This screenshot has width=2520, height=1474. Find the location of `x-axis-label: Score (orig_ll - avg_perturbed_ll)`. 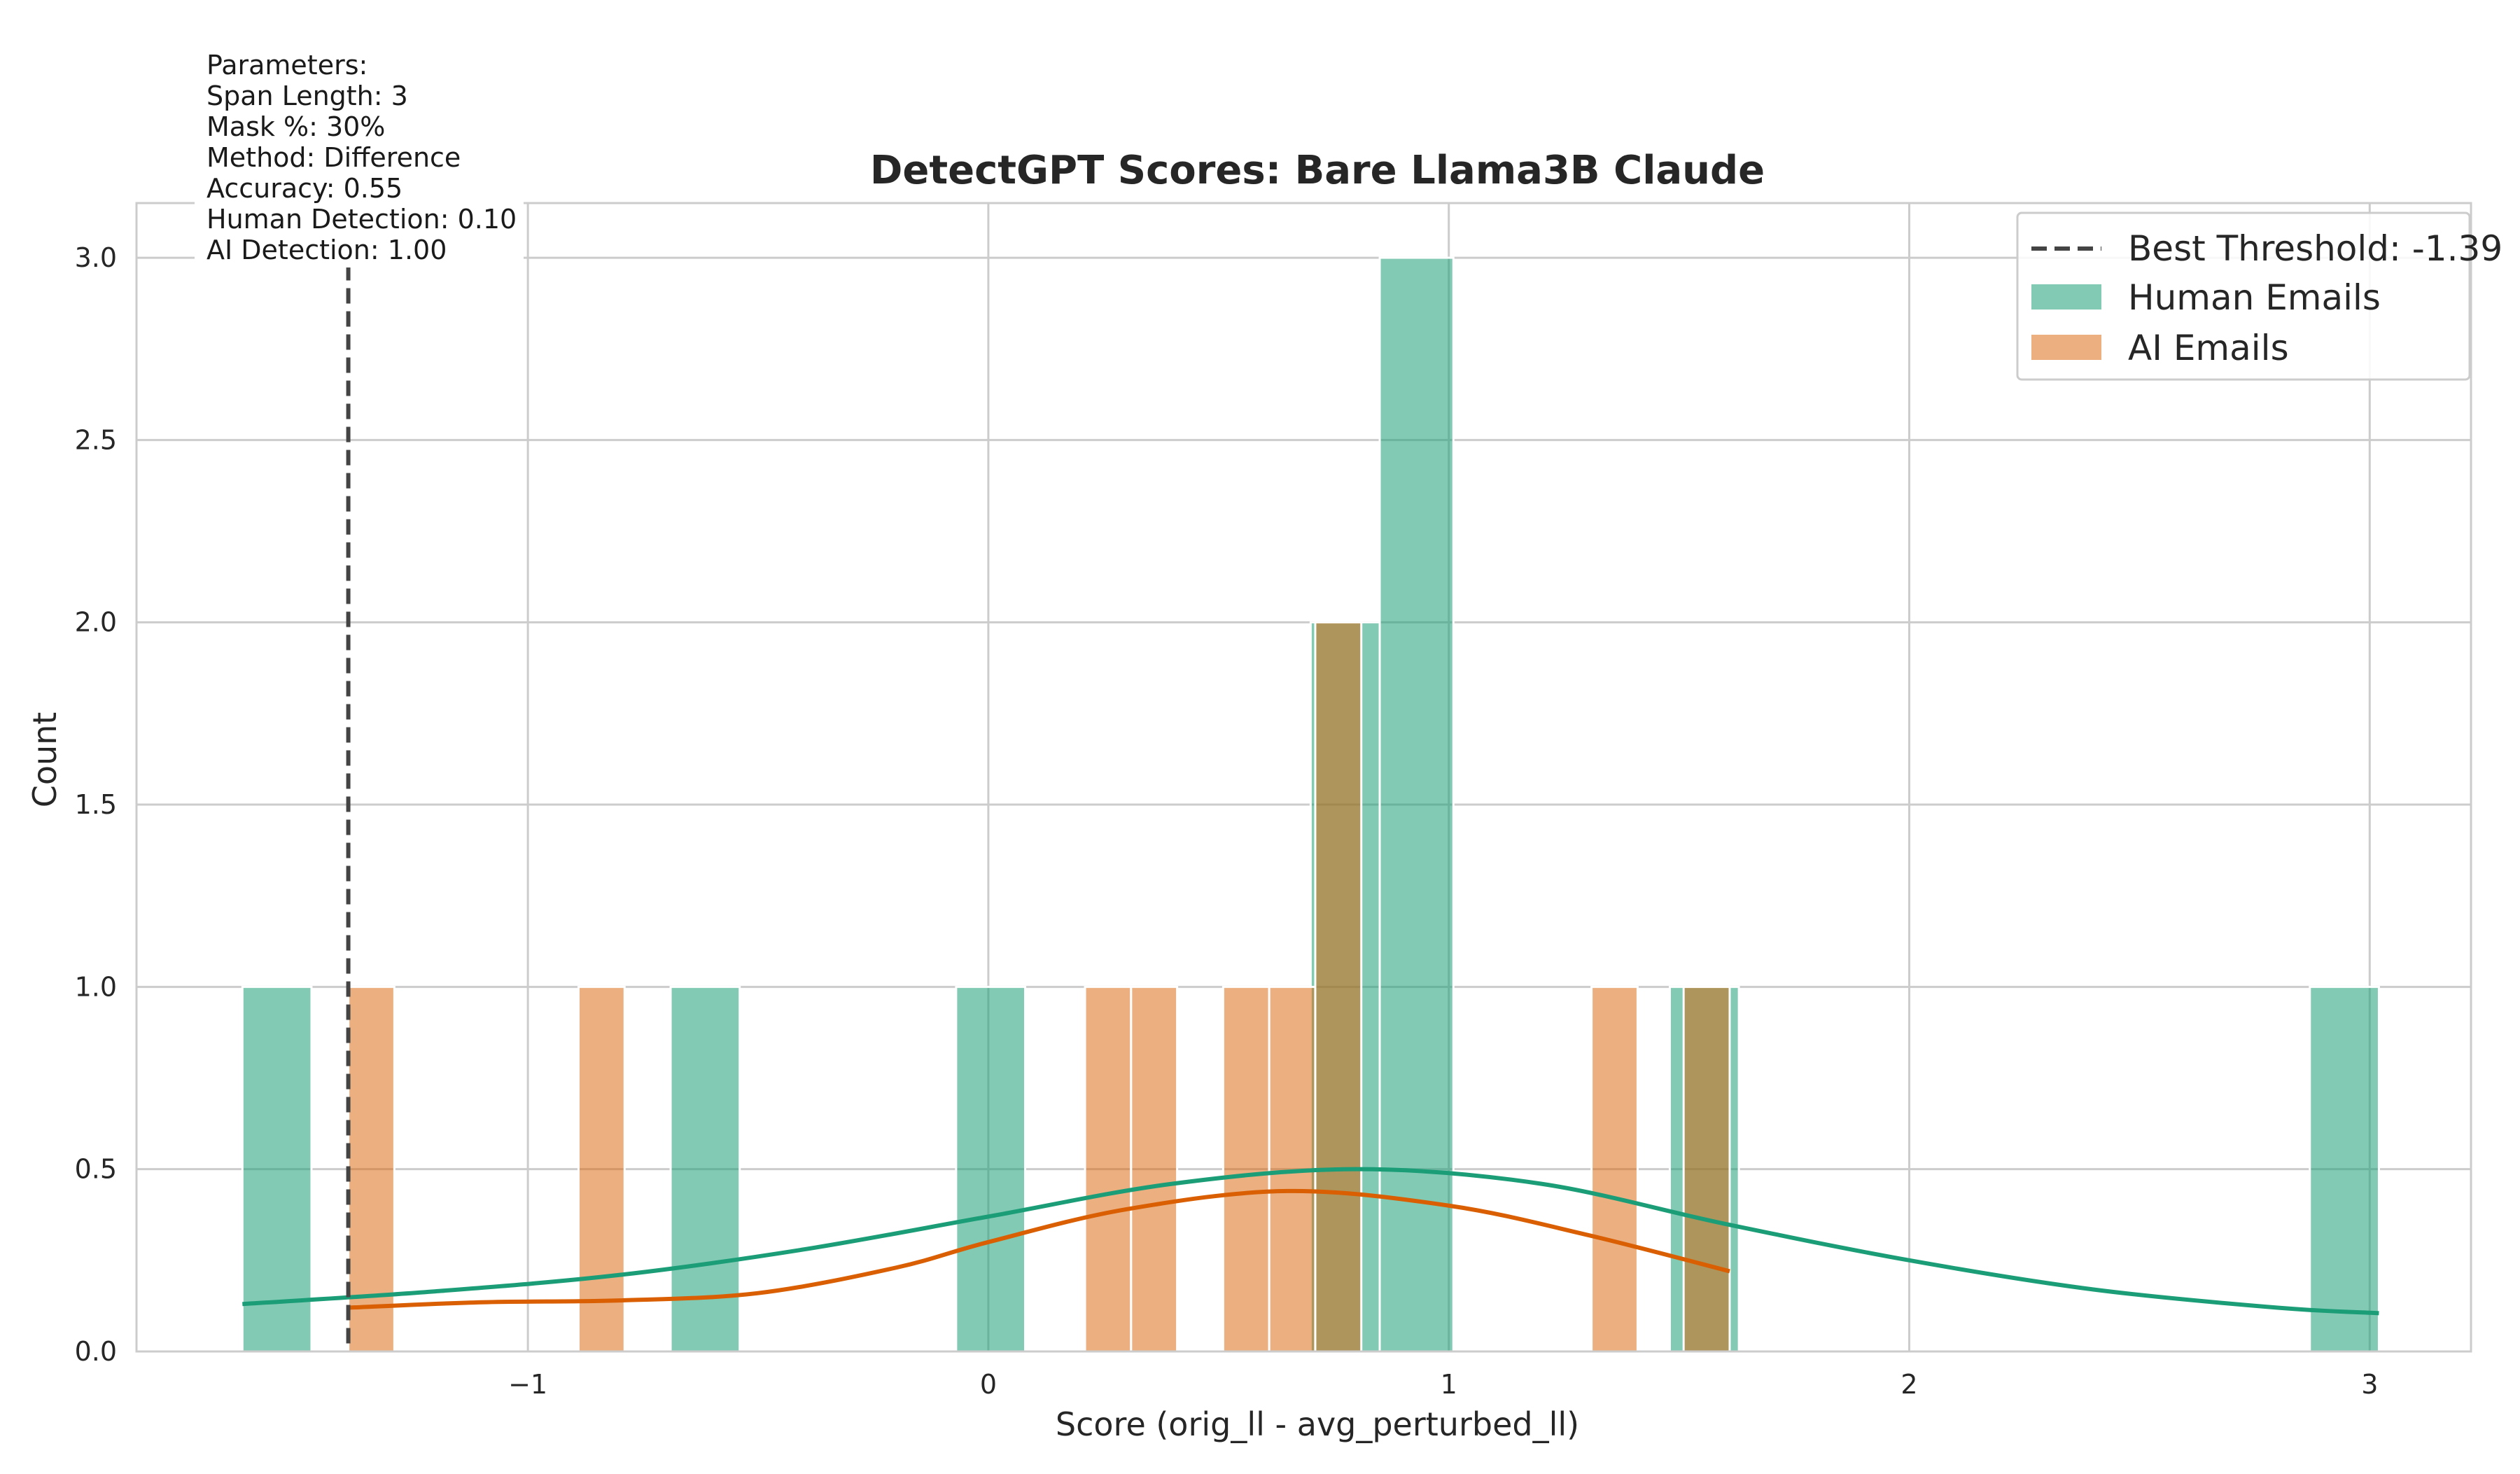

x-axis-label: Score (orig_ll - avg_perturbed_ll) is located at coordinates (1317, 1424).